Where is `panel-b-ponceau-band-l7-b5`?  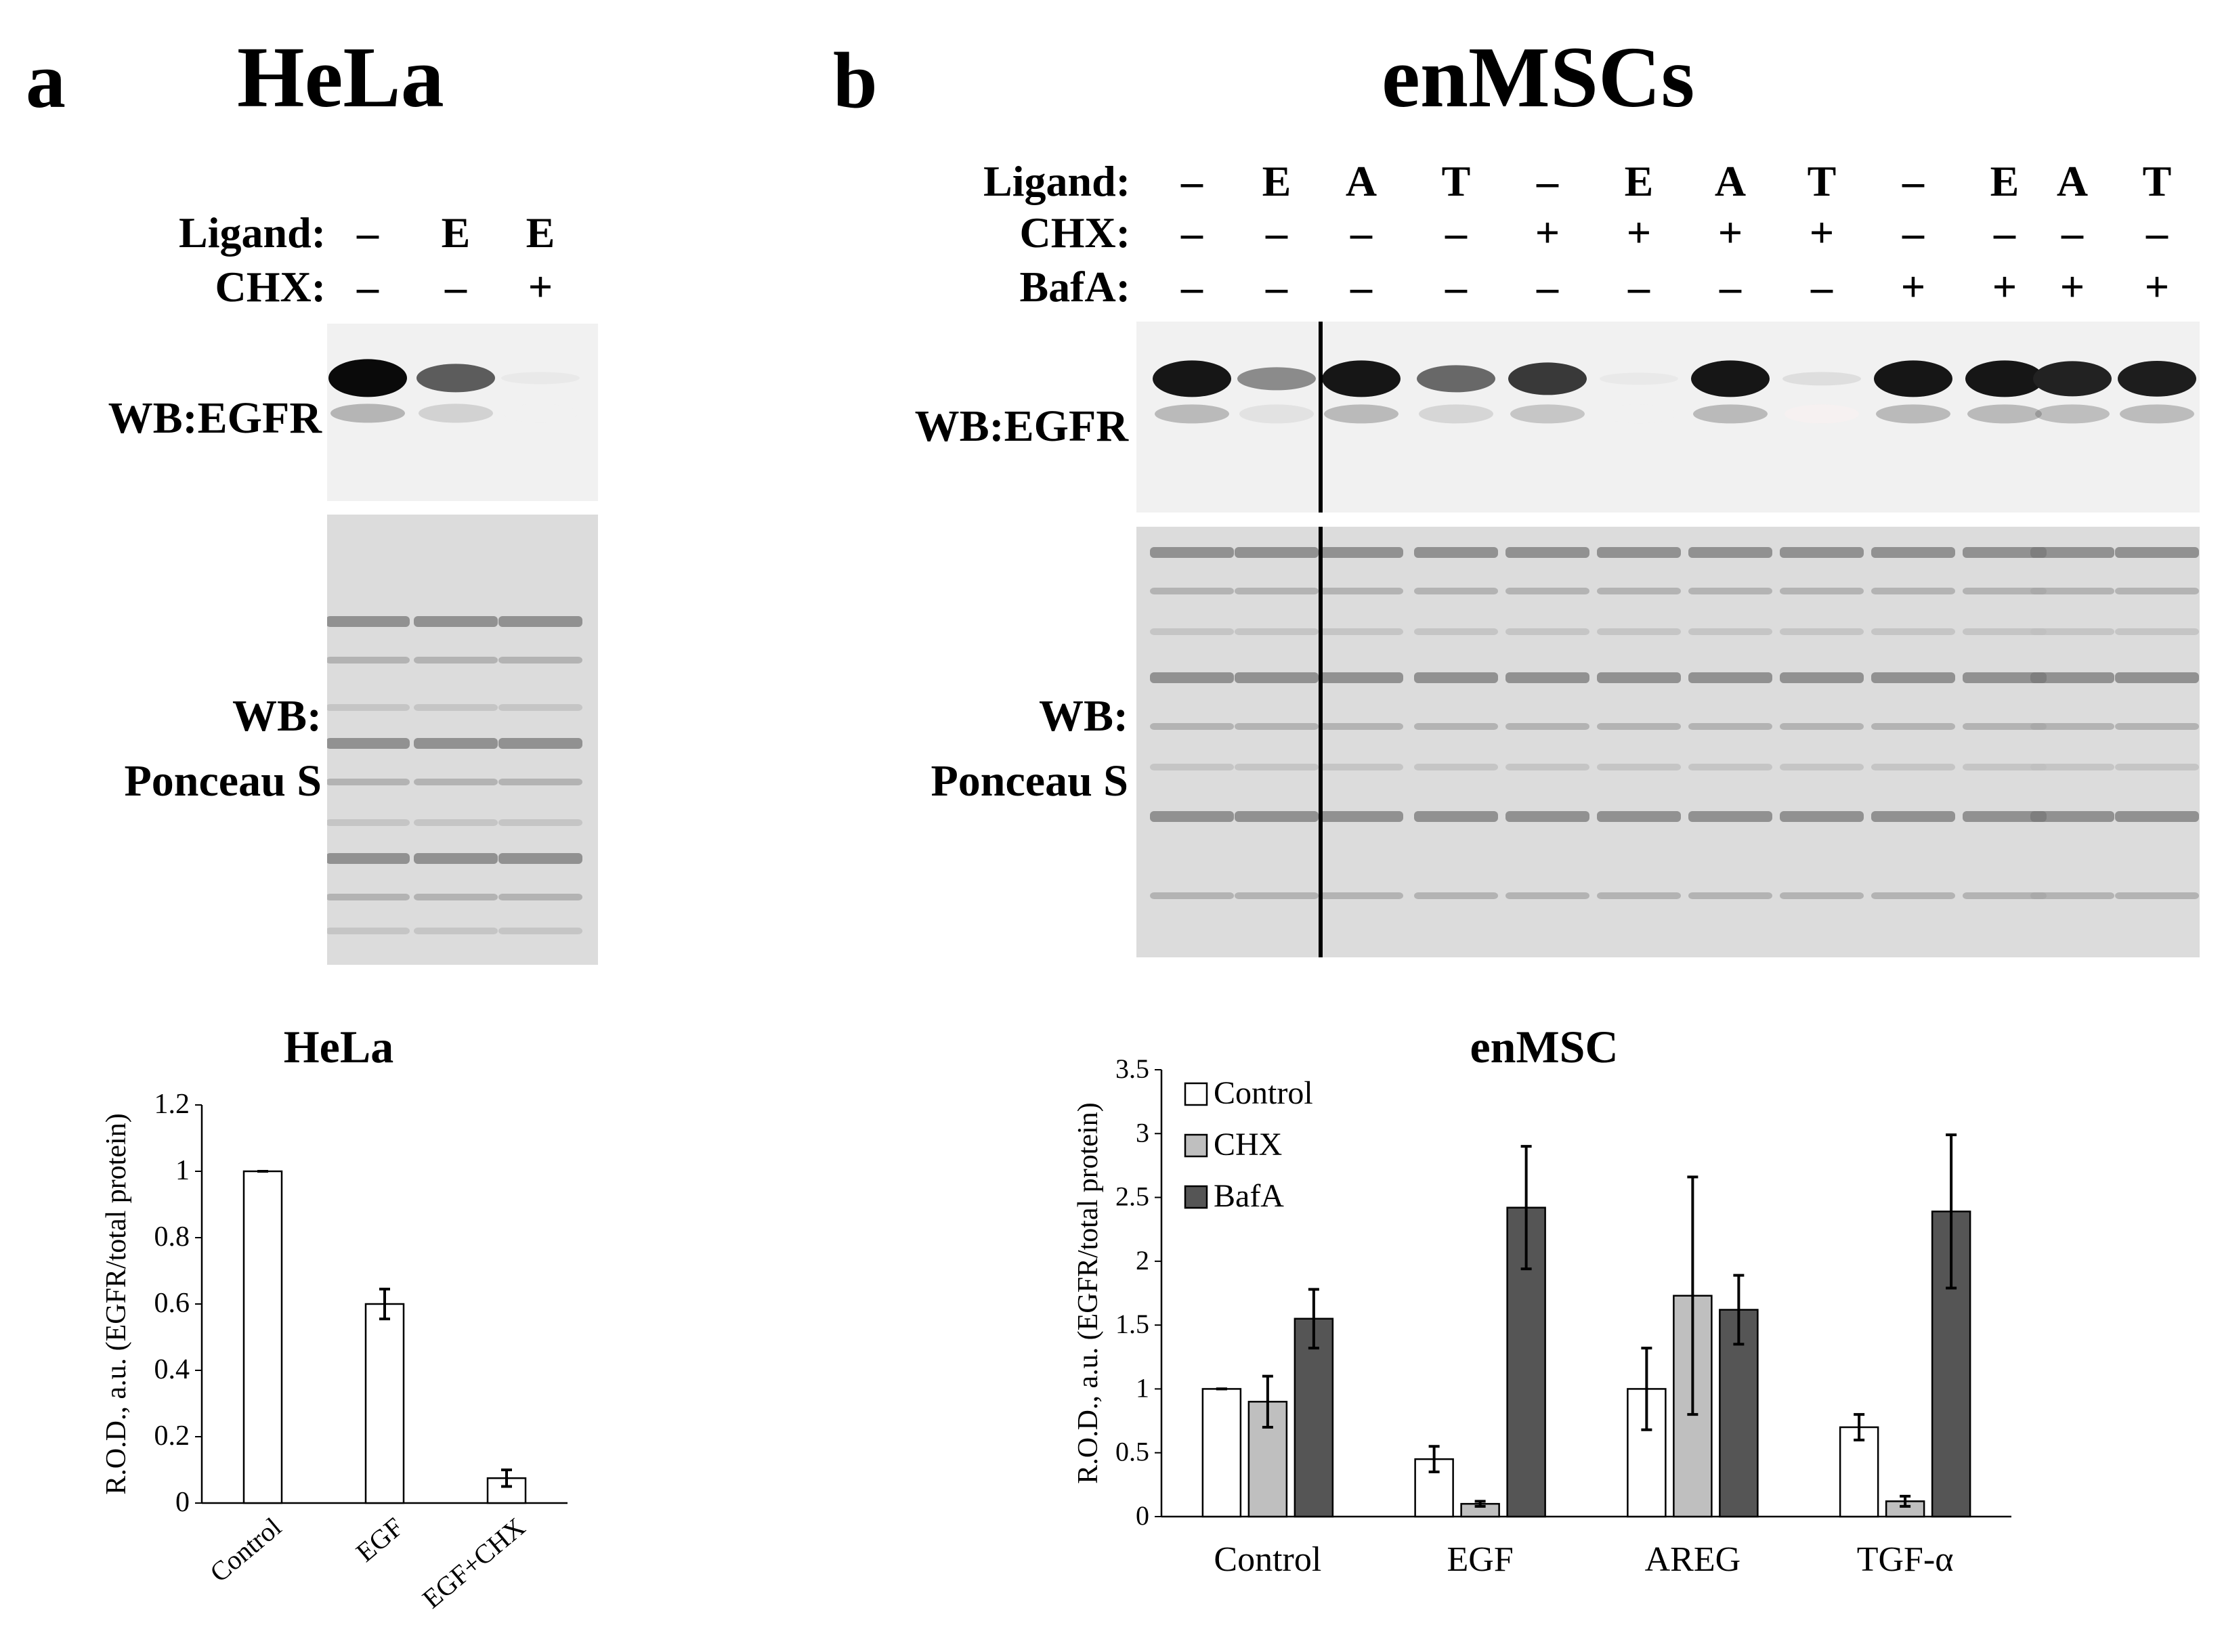 panel-b-ponceau-band-l7-b5 is located at coordinates (1730, 726).